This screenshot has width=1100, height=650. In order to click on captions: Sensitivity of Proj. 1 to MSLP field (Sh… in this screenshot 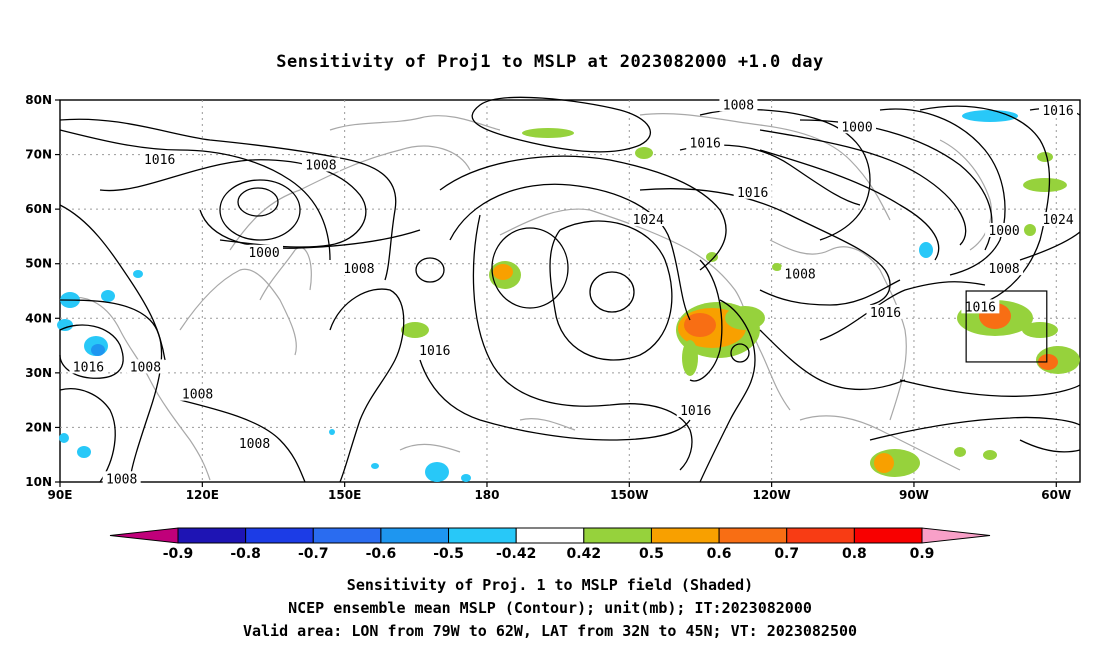, I will do `click(550, 608)`.